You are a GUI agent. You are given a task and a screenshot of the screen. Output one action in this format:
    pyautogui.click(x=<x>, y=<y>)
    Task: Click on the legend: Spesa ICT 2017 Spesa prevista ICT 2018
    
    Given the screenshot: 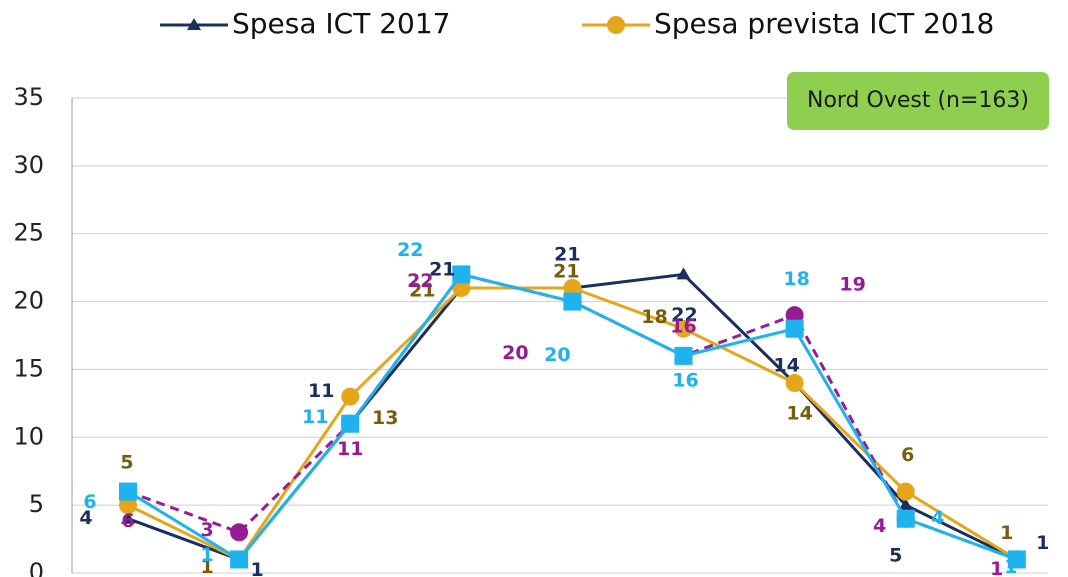 What is the action you would take?
    pyautogui.click(x=577, y=23)
    